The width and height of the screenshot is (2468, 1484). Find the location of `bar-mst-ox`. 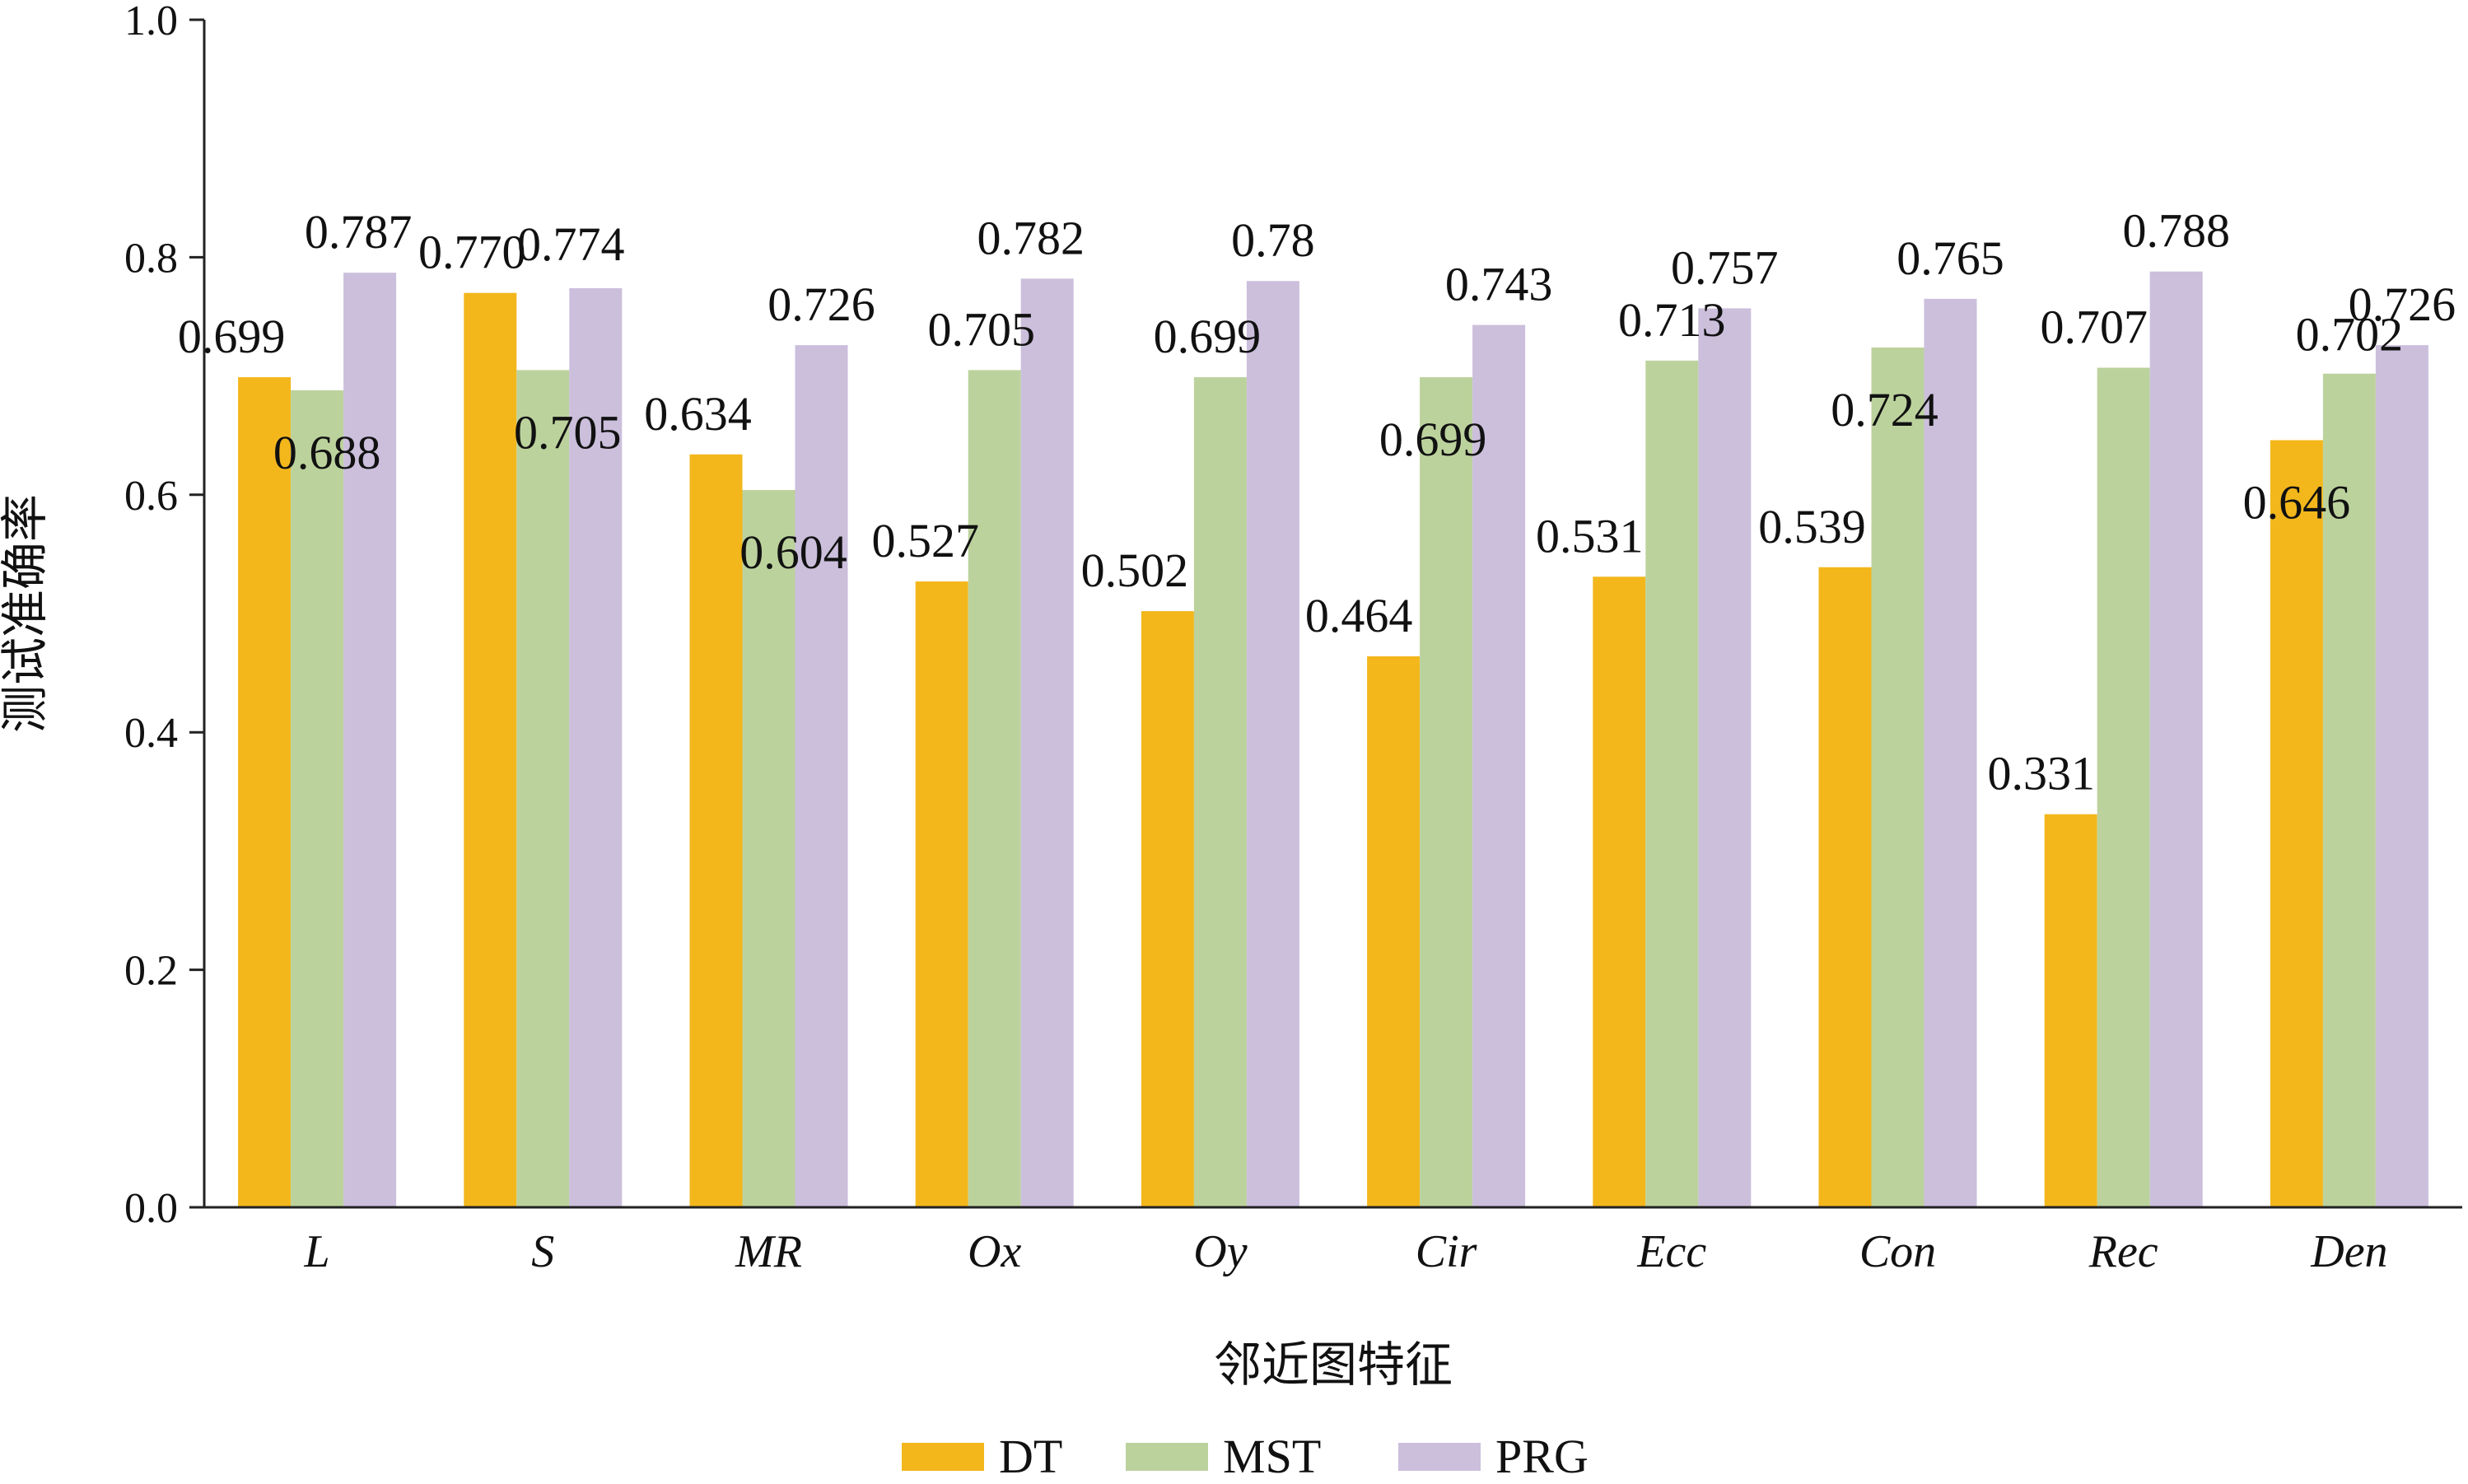

bar-mst-ox is located at coordinates (994, 788).